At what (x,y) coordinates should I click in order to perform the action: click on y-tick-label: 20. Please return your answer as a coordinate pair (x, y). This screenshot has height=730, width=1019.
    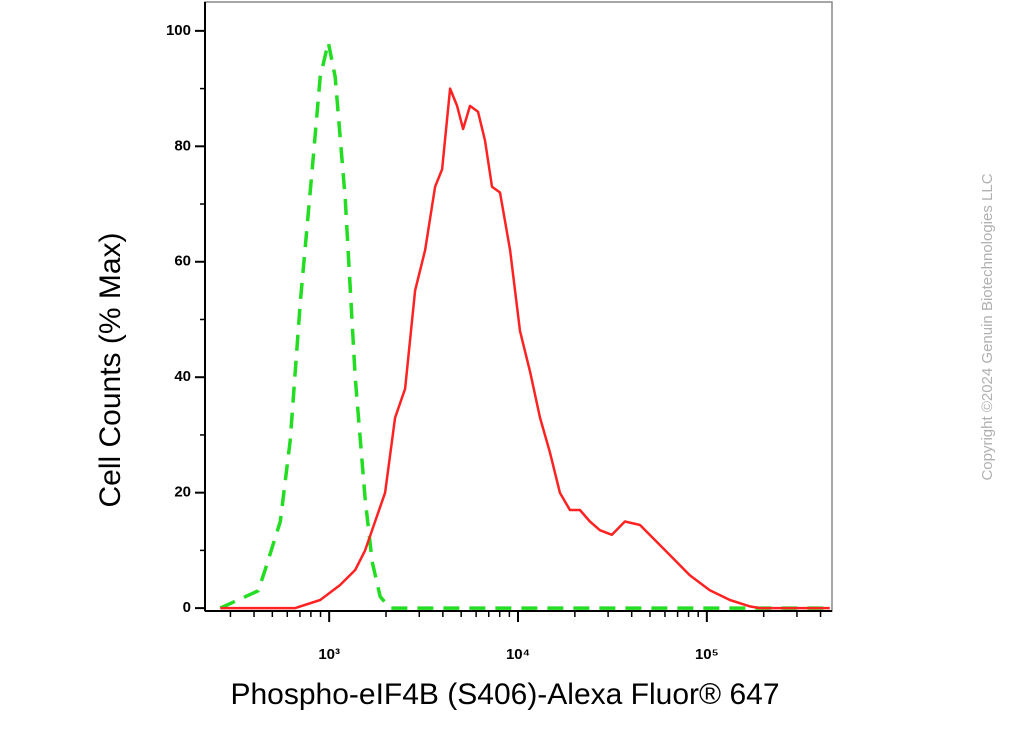
    Looking at the image, I should click on (182, 492).